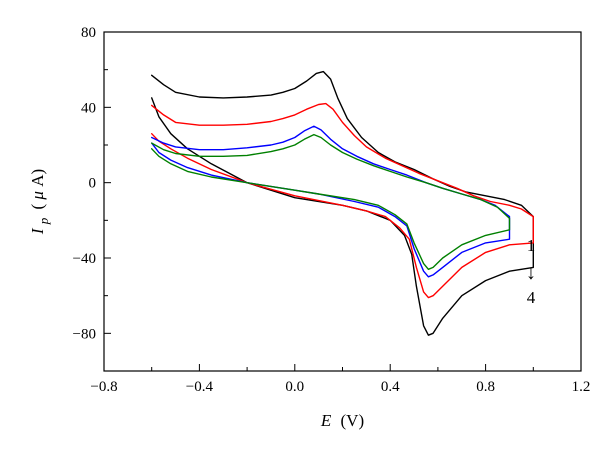 The image size is (600, 459). I want to click on y-axis-label-subscript: p, so click(43, 221).